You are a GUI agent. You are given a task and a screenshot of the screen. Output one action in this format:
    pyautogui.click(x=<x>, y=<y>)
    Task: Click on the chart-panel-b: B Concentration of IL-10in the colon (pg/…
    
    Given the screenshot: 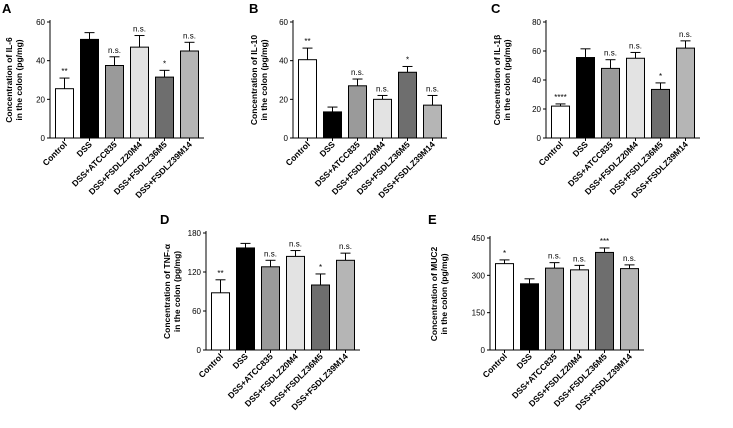 What is the action you would take?
    pyautogui.click(x=348, y=100)
    